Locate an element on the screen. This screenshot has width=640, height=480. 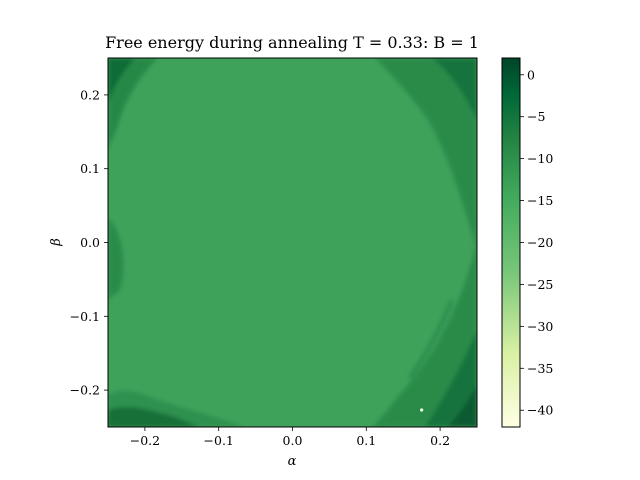
colorbar-tick-label: −10 is located at coordinates (540, 158).